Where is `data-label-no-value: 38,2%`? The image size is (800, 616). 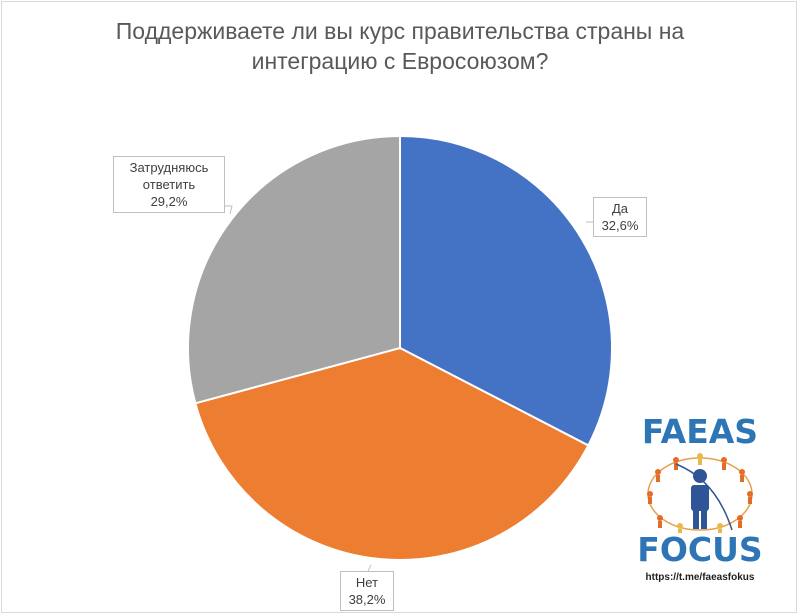
data-label-no-value: 38,2% is located at coordinates (367, 599).